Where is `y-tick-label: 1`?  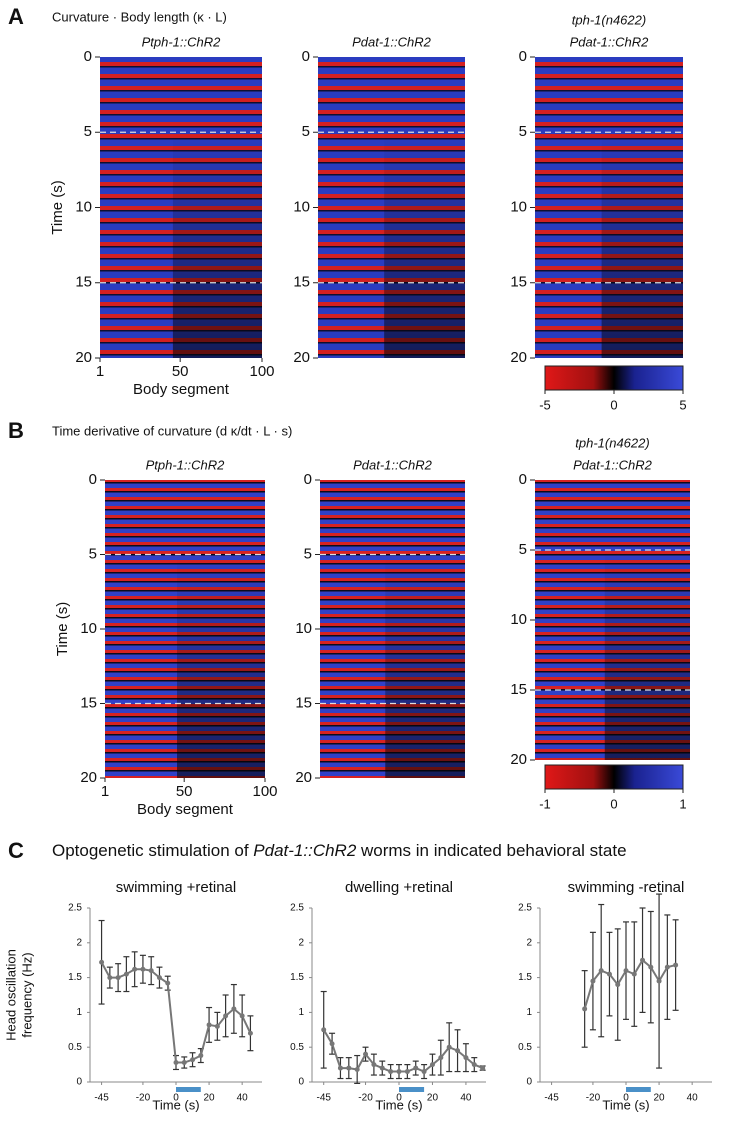 y-tick-label: 1 is located at coordinates (79, 1012).